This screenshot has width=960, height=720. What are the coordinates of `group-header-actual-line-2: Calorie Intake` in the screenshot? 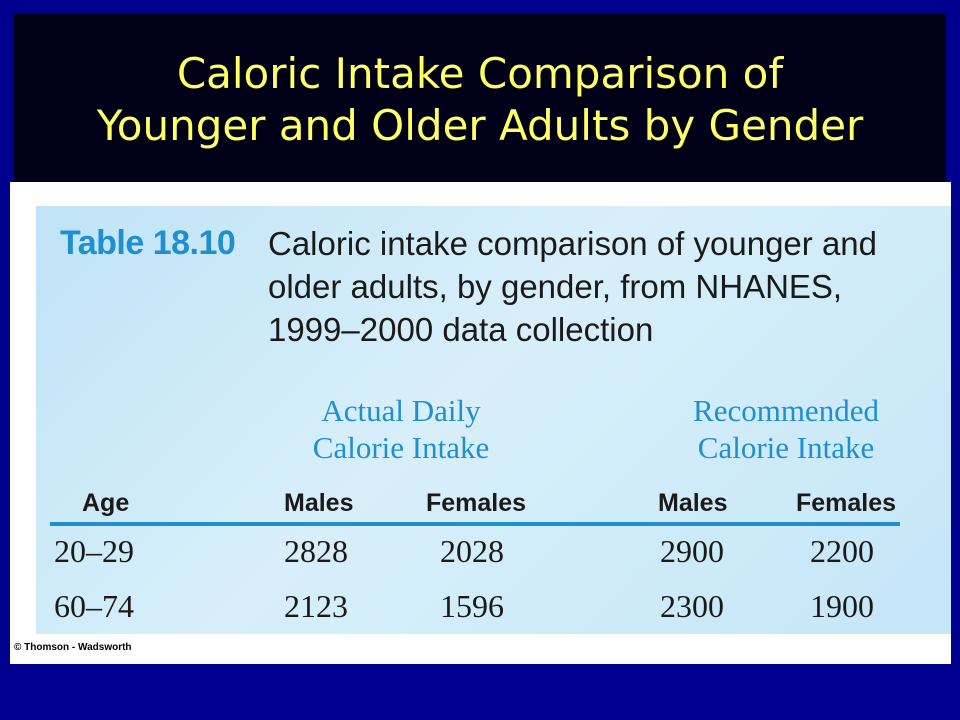 It's located at (401, 447).